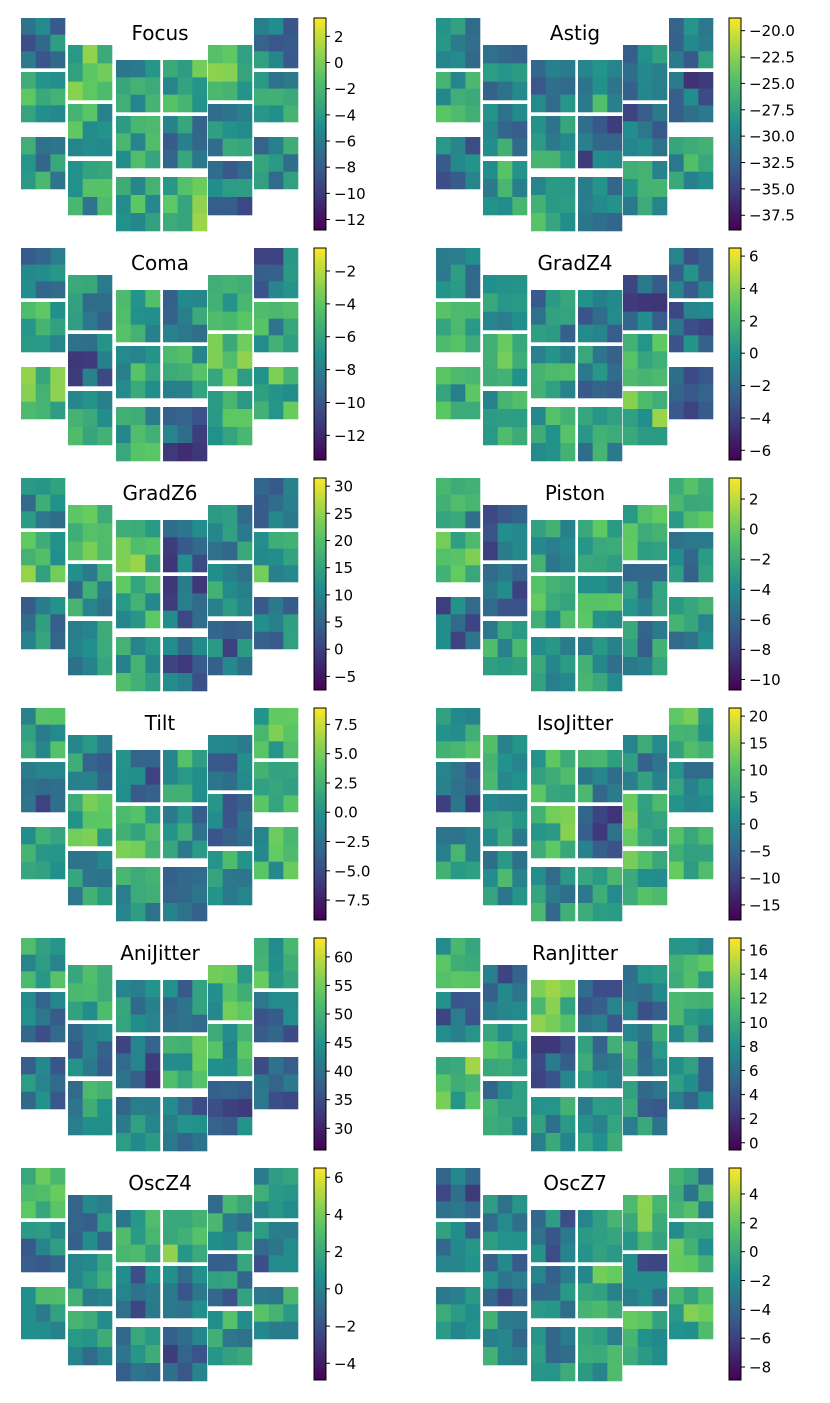 Image resolution: width=830 pixels, height=1403 pixels. I want to click on colorbar-tick-label: 0, so click(754, 1252).